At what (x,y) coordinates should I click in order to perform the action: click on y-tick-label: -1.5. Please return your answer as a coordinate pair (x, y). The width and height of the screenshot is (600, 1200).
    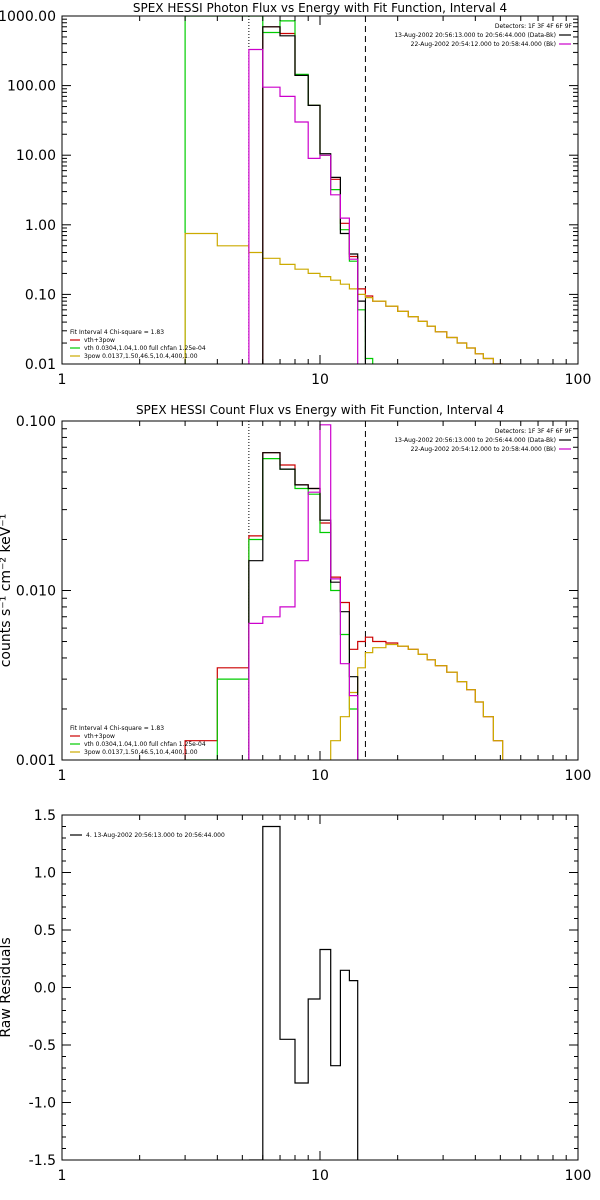
    Looking at the image, I should click on (42, 1161).